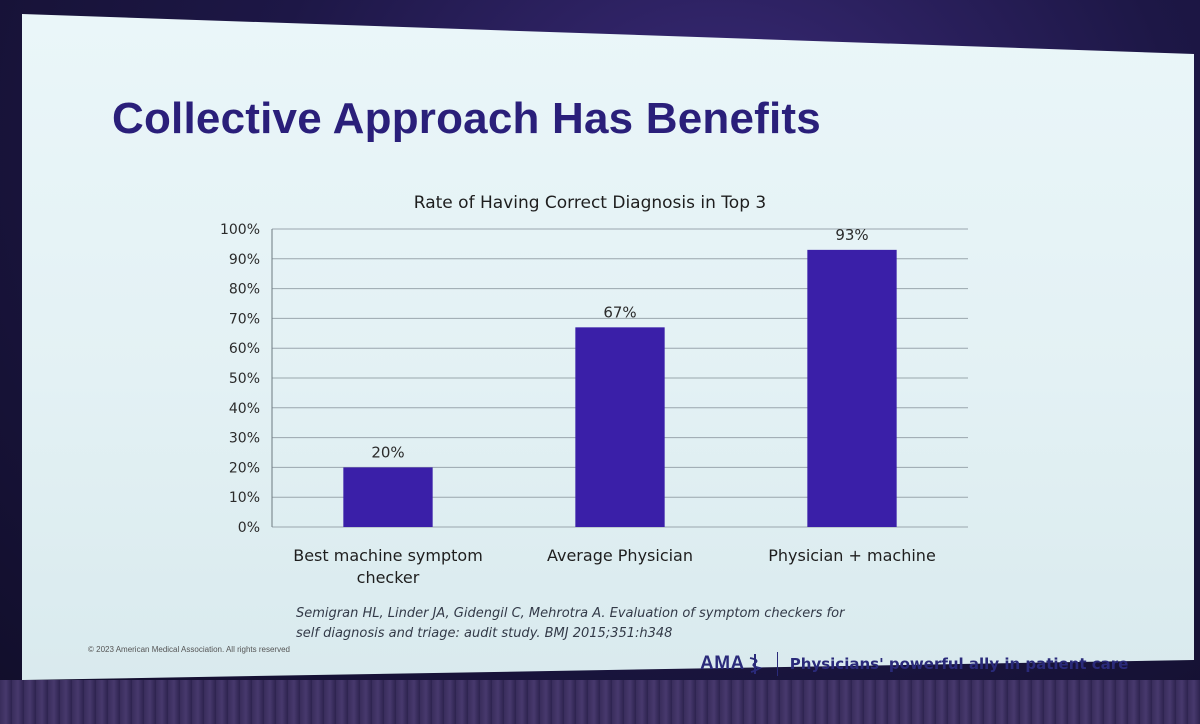 Image resolution: width=1200 pixels, height=724 pixels. What do you see at coordinates (240, 230) in the screenshot?
I see `y-tick-label: 100%` at bounding box center [240, 230].